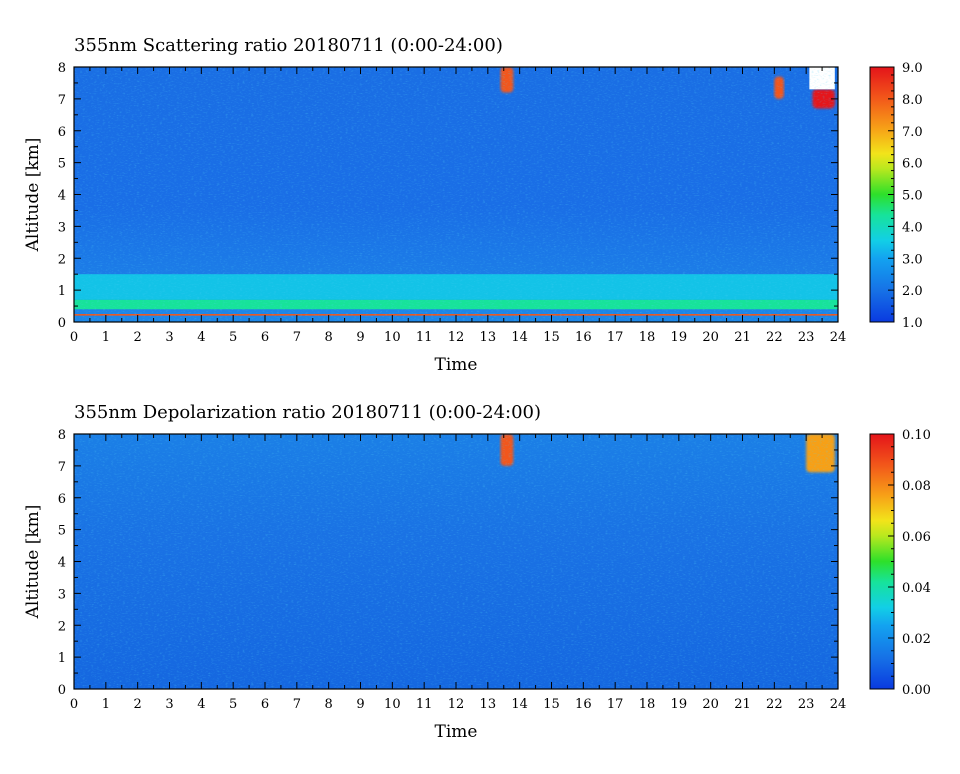 The width and height of the screenshot is (960, 774). What do you see at coordinates (912, 323) in the screenshot?
I see `colorbar-tick-label: 1.0` at bounding box center [912, 323].